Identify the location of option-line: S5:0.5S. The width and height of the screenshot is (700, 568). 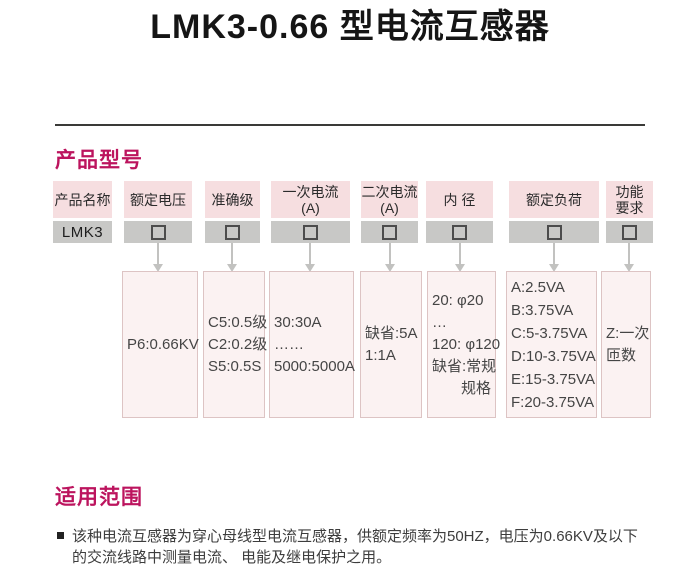
(235, 366).